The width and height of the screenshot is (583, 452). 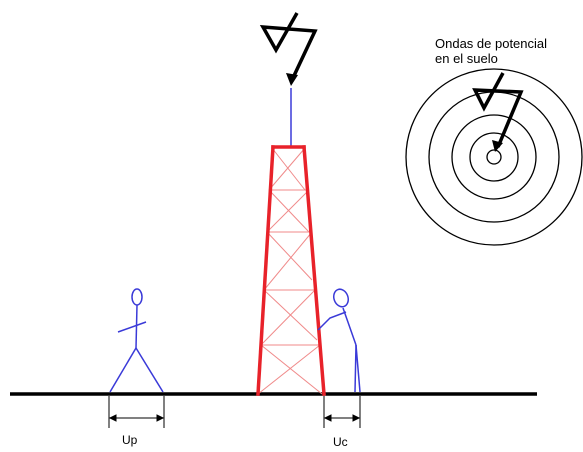 What do you see at coordinates (491, 43) in the screenshot?
I see `ground-waves-label-line1: Ondas de potencial` at bounding box center [491, 43].